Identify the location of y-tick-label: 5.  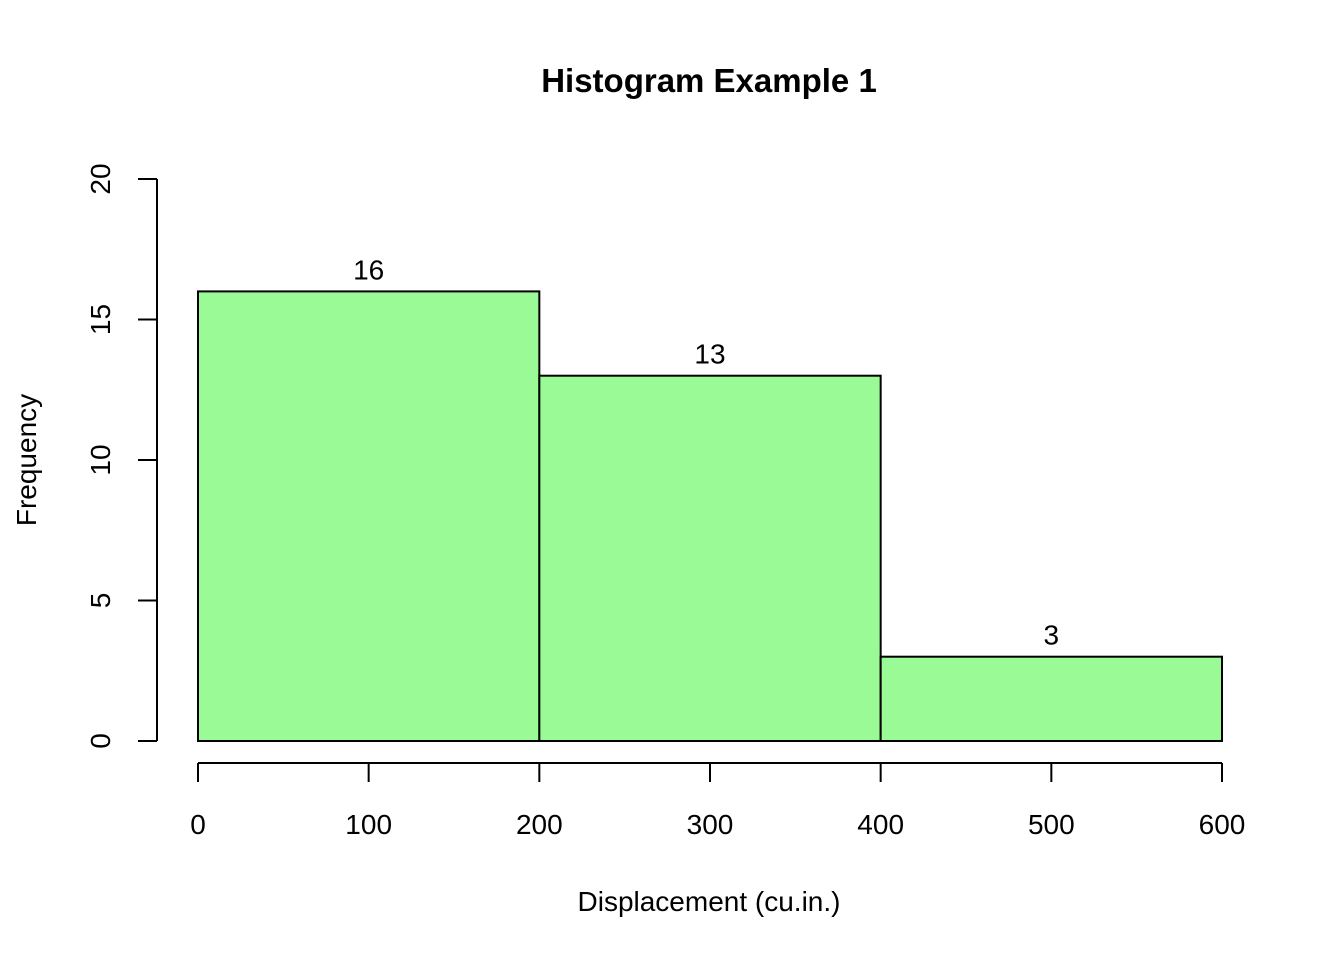
(100, 601).